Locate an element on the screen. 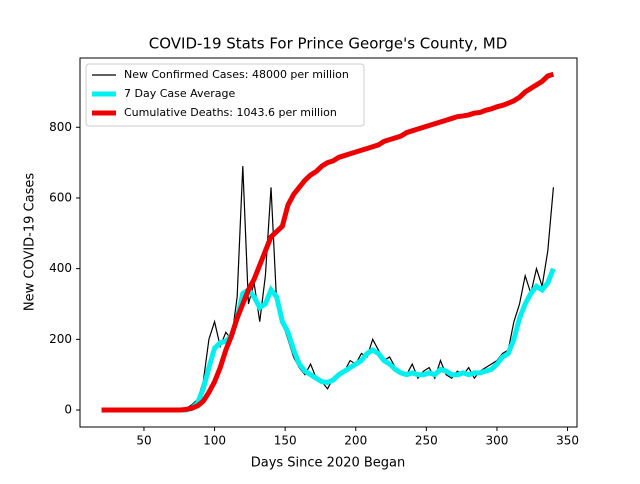 This screenshot has height=484, width=640. y-tick-label: 600 is located at coordinates (60, 197).